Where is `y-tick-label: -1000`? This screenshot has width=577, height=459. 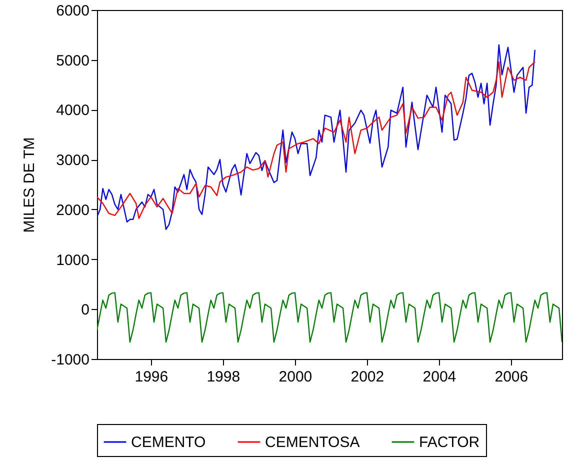
y-tick-label: -1000 is located at coordinates (70, 360).